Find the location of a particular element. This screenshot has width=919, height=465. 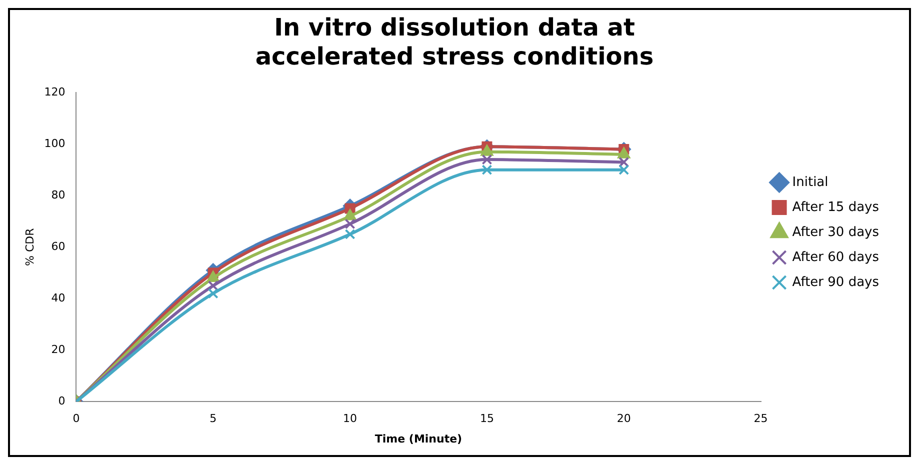

y-tick-label: 0 is located at coordinates (62, 401).